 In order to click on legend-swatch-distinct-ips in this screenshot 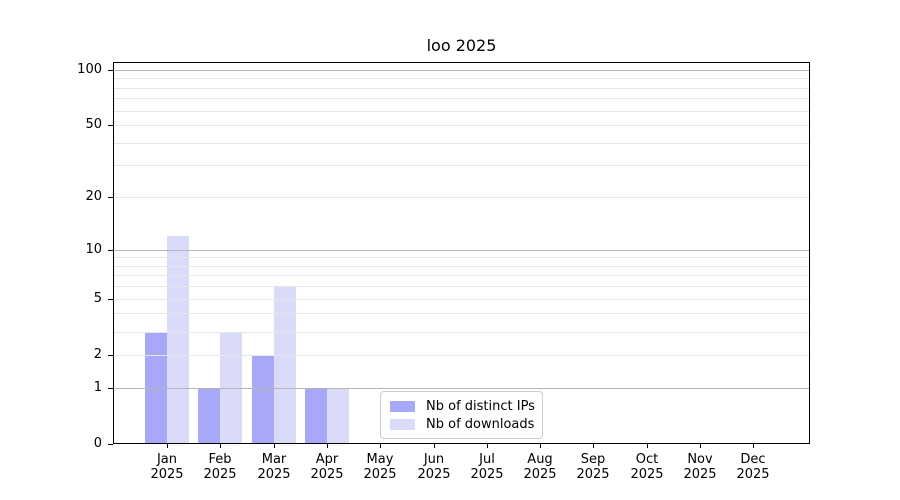, I will do `click(402, 406)`.